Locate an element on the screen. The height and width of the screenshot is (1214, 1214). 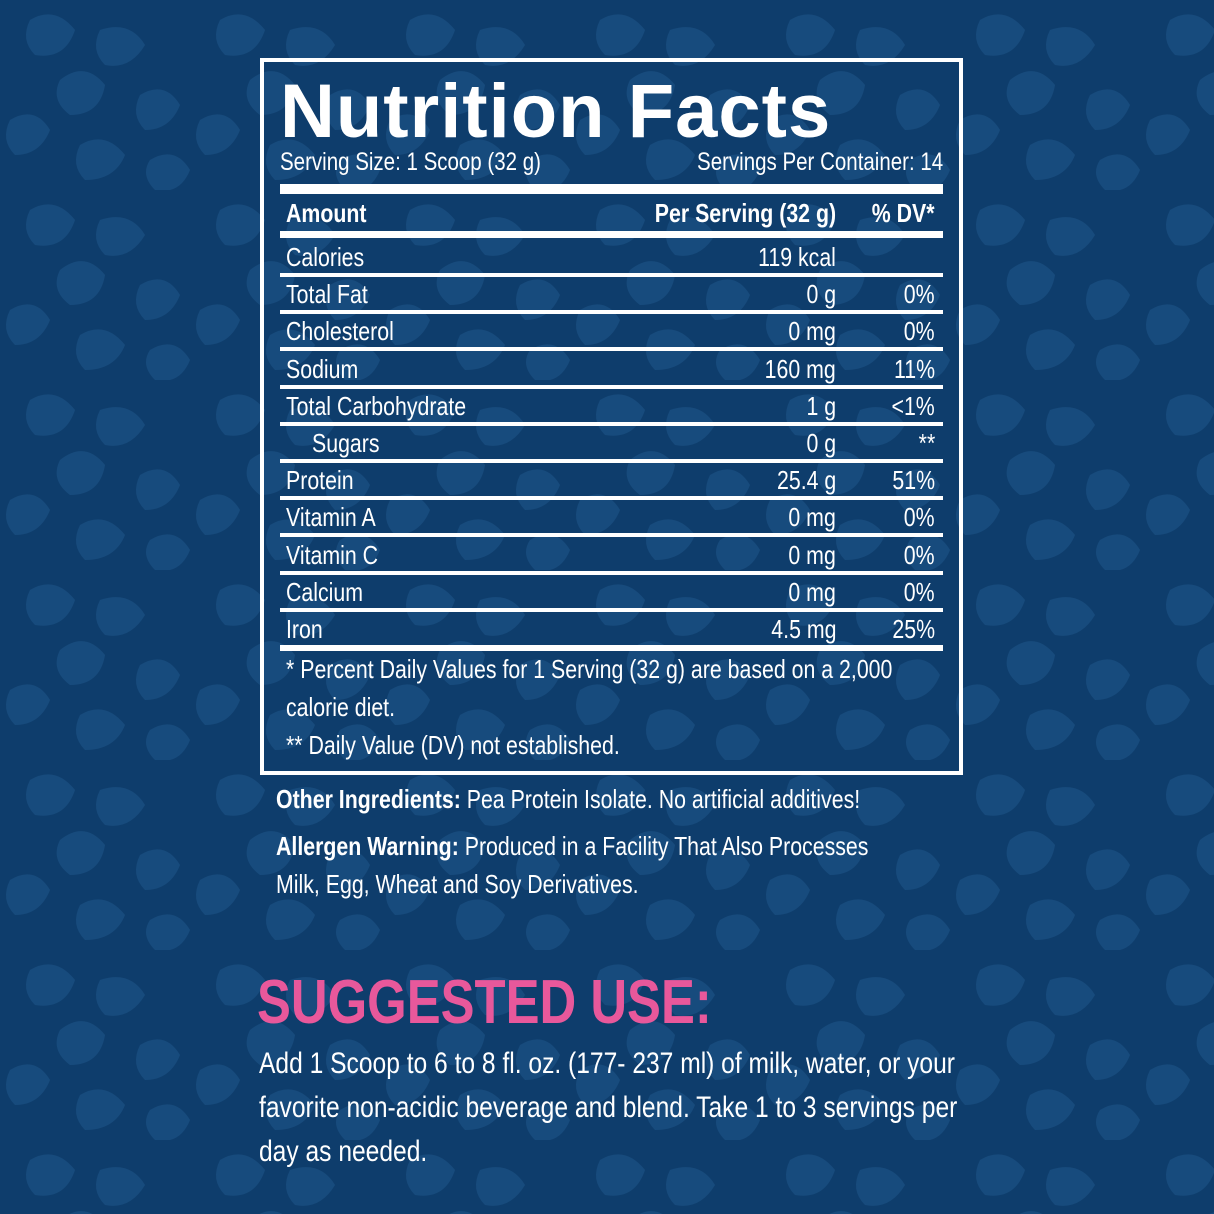
header-dv: % DV* is located at coordinates (903, 213).